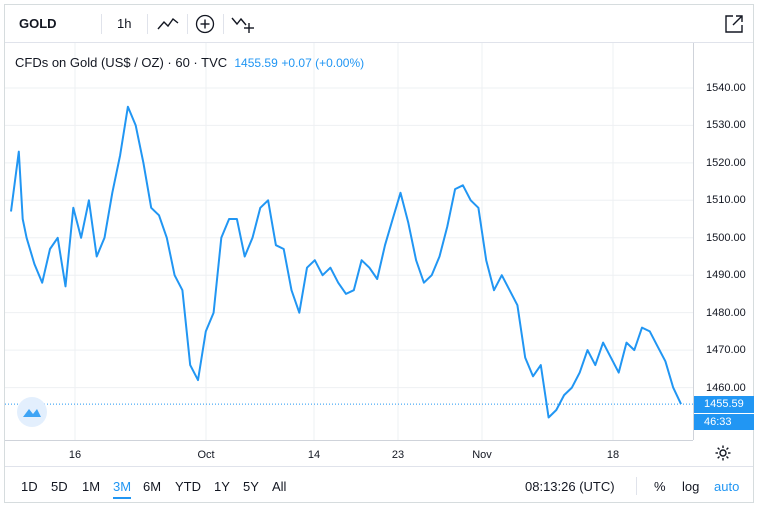 The image size is (758, 509). I want to click on legend-price: 1455.59, so click(256, 63).